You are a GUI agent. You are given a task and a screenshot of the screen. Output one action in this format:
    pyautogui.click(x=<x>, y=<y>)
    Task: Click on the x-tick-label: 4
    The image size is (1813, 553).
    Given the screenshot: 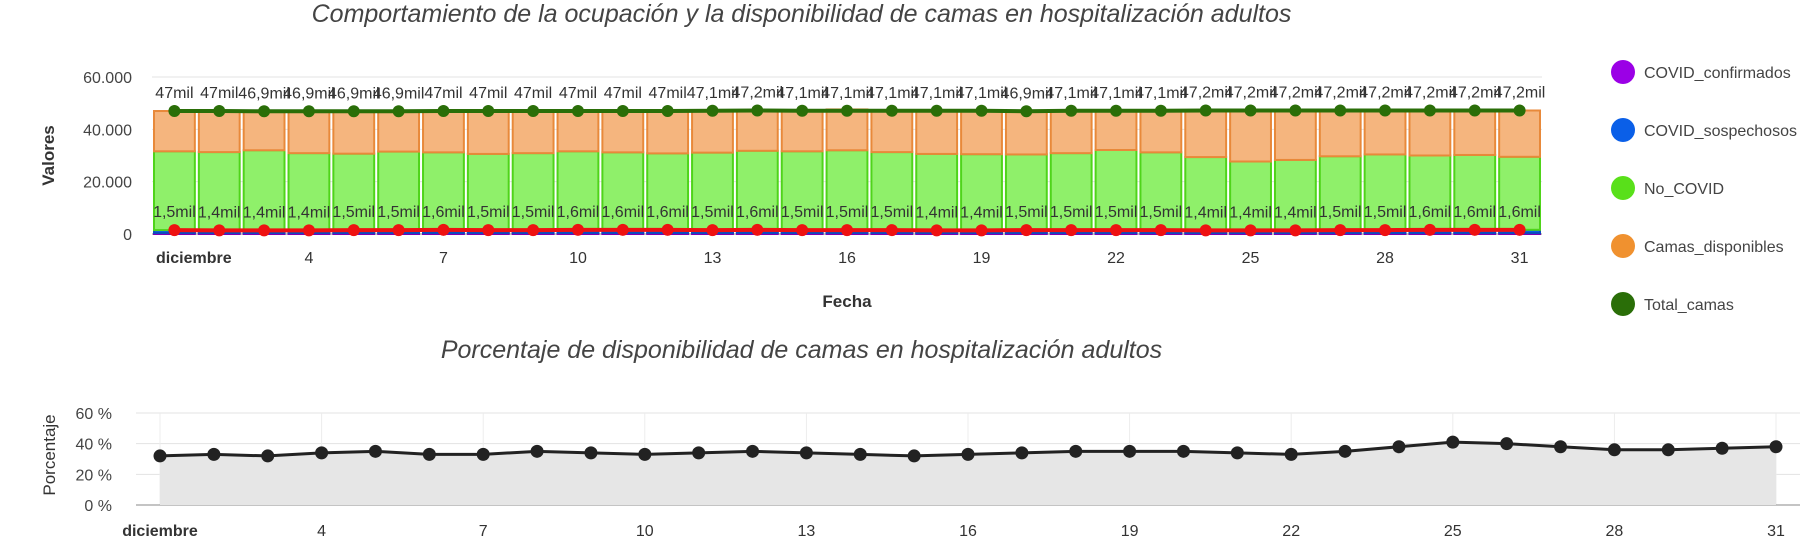 What is the action you would take?
    pyautogui.click(x=308, y=258)
    